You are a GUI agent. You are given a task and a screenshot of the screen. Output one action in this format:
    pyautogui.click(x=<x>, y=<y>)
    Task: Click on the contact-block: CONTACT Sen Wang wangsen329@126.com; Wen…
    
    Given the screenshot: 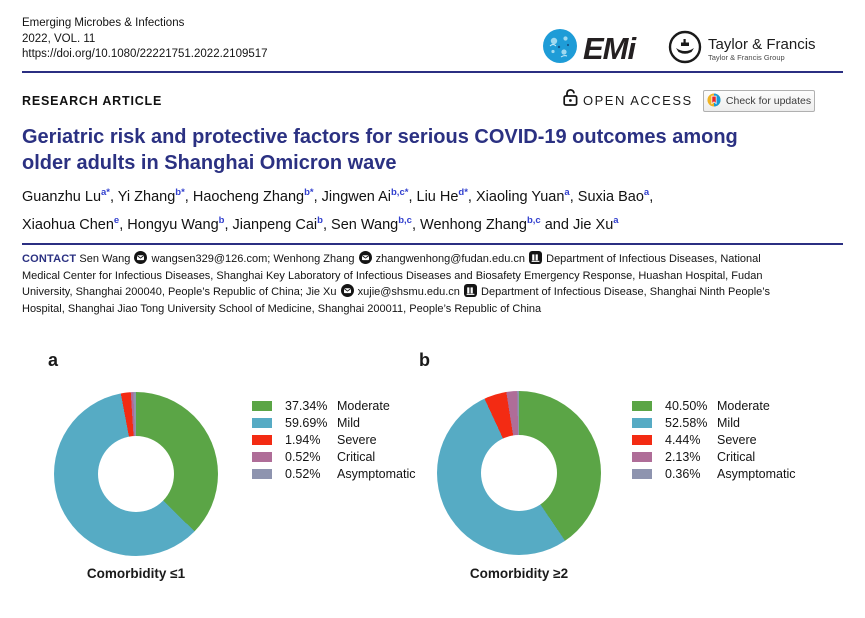 What is the action you would take?
    pyautogui.click(x=432, y=284)
    